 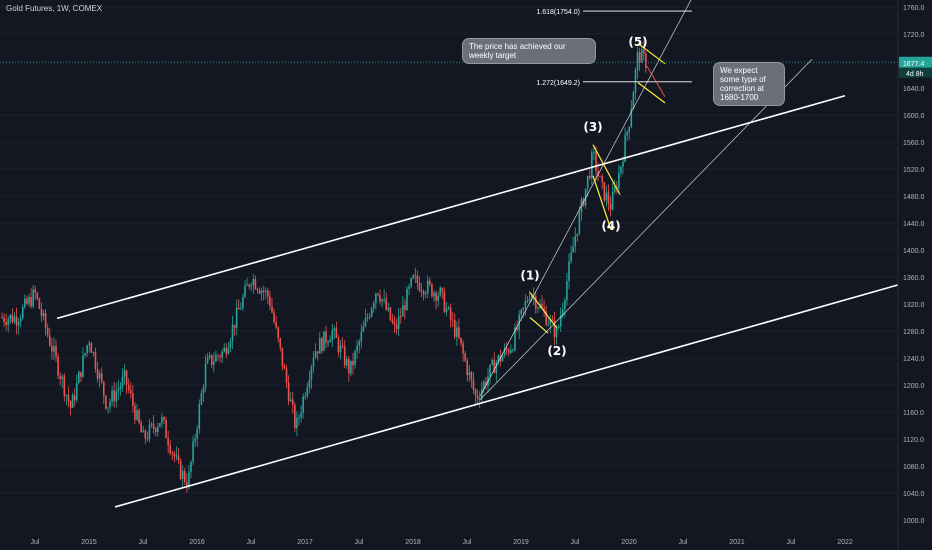 What do you see at coordinates (914, 305) in the screenshot?
I see `y-tick-label: 1320.0` at bounding box center [914, 305].